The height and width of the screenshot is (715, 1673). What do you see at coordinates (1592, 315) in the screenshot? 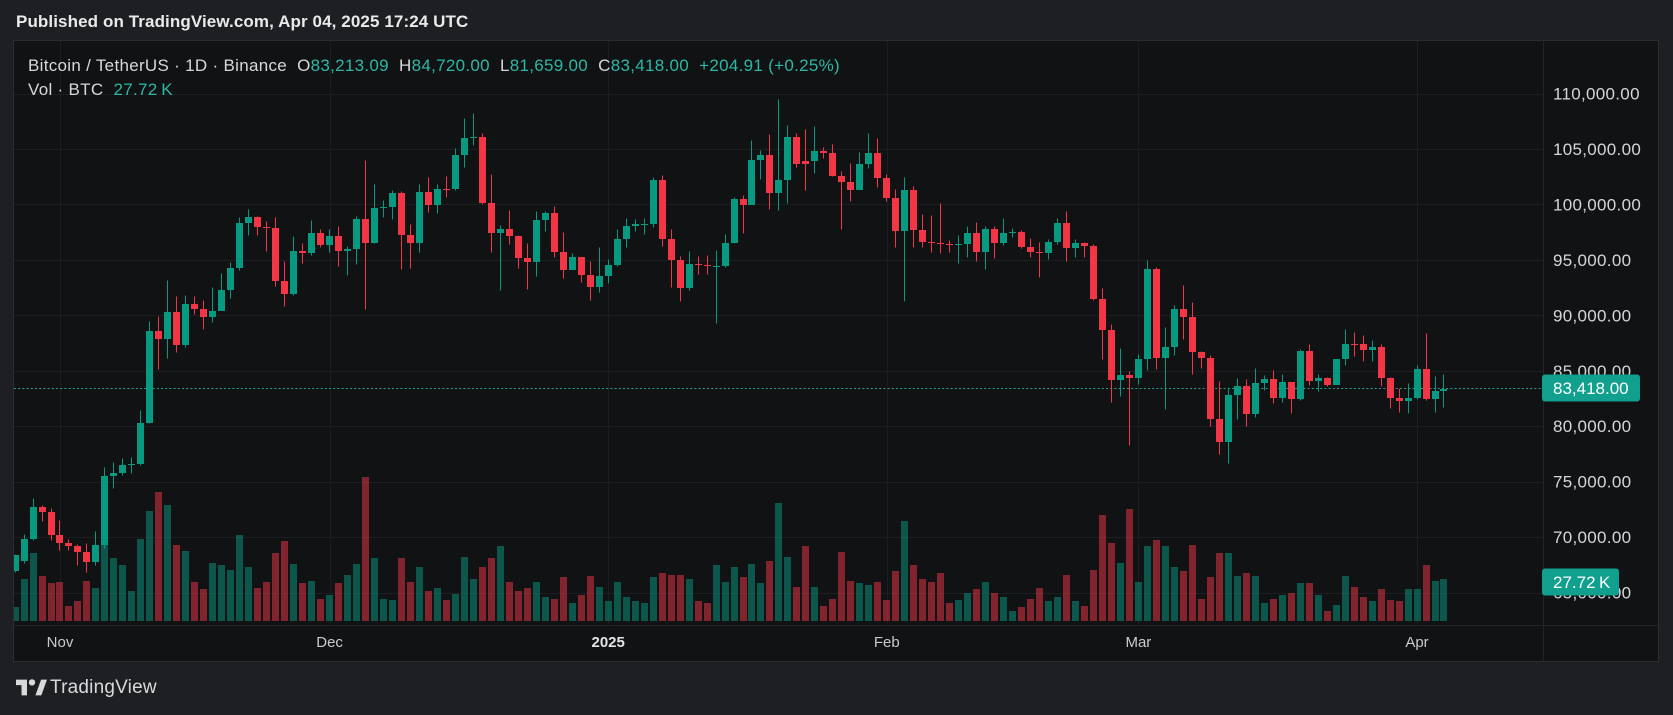
I see `svg-text: 90,000.00` at bounding box center [1592, 315].